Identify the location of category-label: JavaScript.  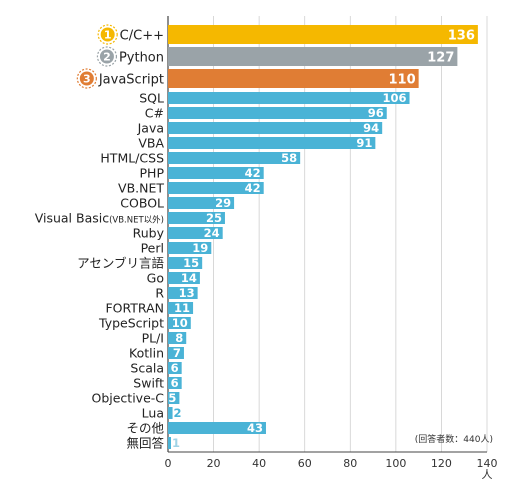
(131, 80).